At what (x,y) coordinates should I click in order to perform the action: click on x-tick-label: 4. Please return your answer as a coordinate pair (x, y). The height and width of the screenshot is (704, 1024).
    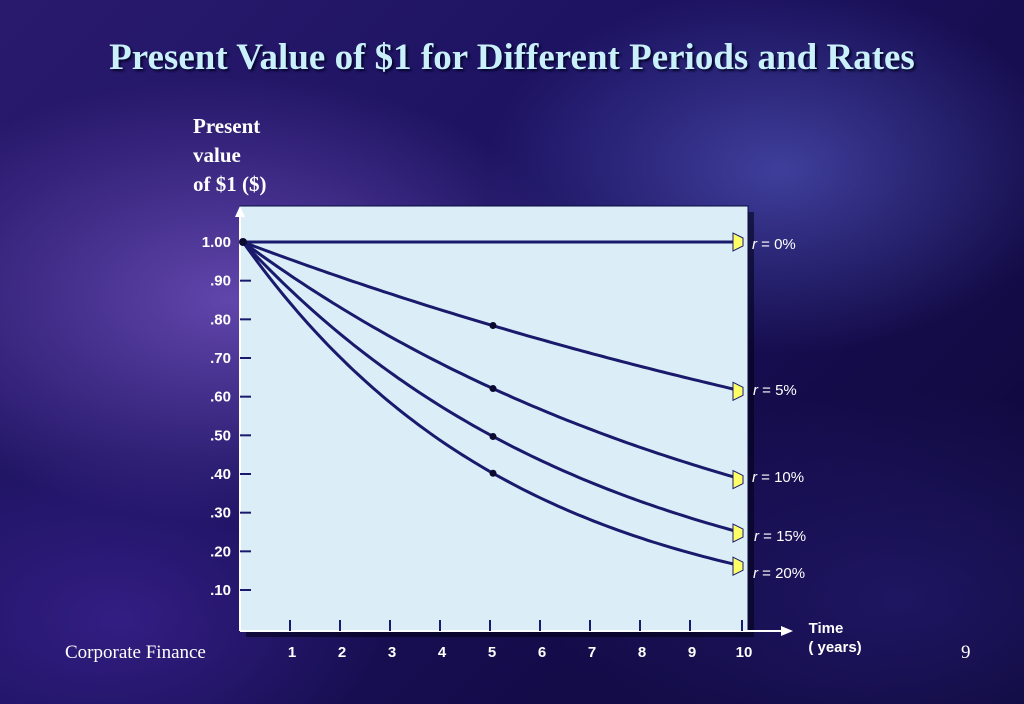
    Looking at the image, I should click on (442, 652).